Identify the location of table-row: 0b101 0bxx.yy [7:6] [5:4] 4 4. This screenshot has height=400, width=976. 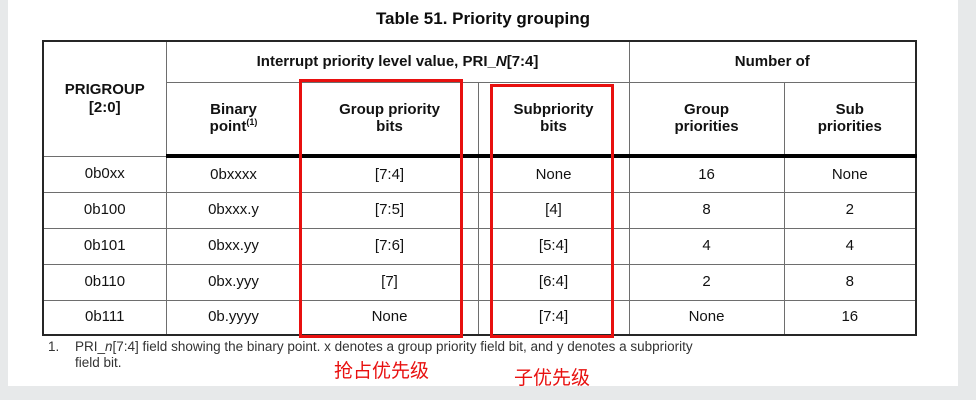
(479, 246).